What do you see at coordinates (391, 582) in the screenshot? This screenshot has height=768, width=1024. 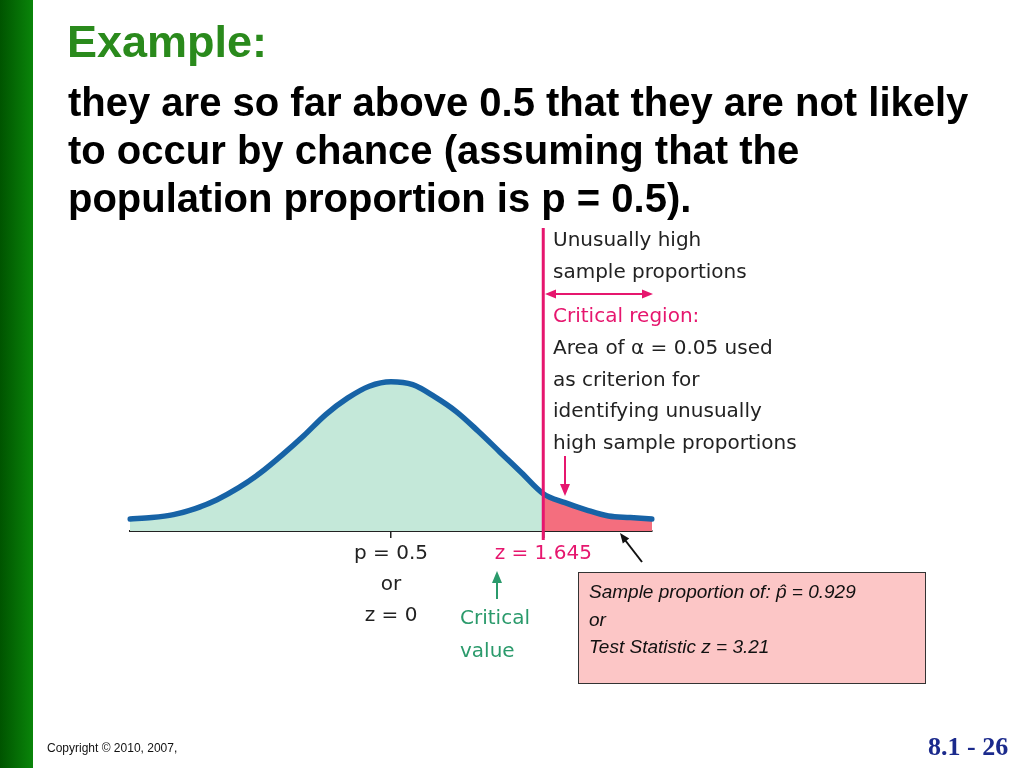 I see `x-tick-label: p = 0.5 or z = 0` at bounding box center [391, 582].